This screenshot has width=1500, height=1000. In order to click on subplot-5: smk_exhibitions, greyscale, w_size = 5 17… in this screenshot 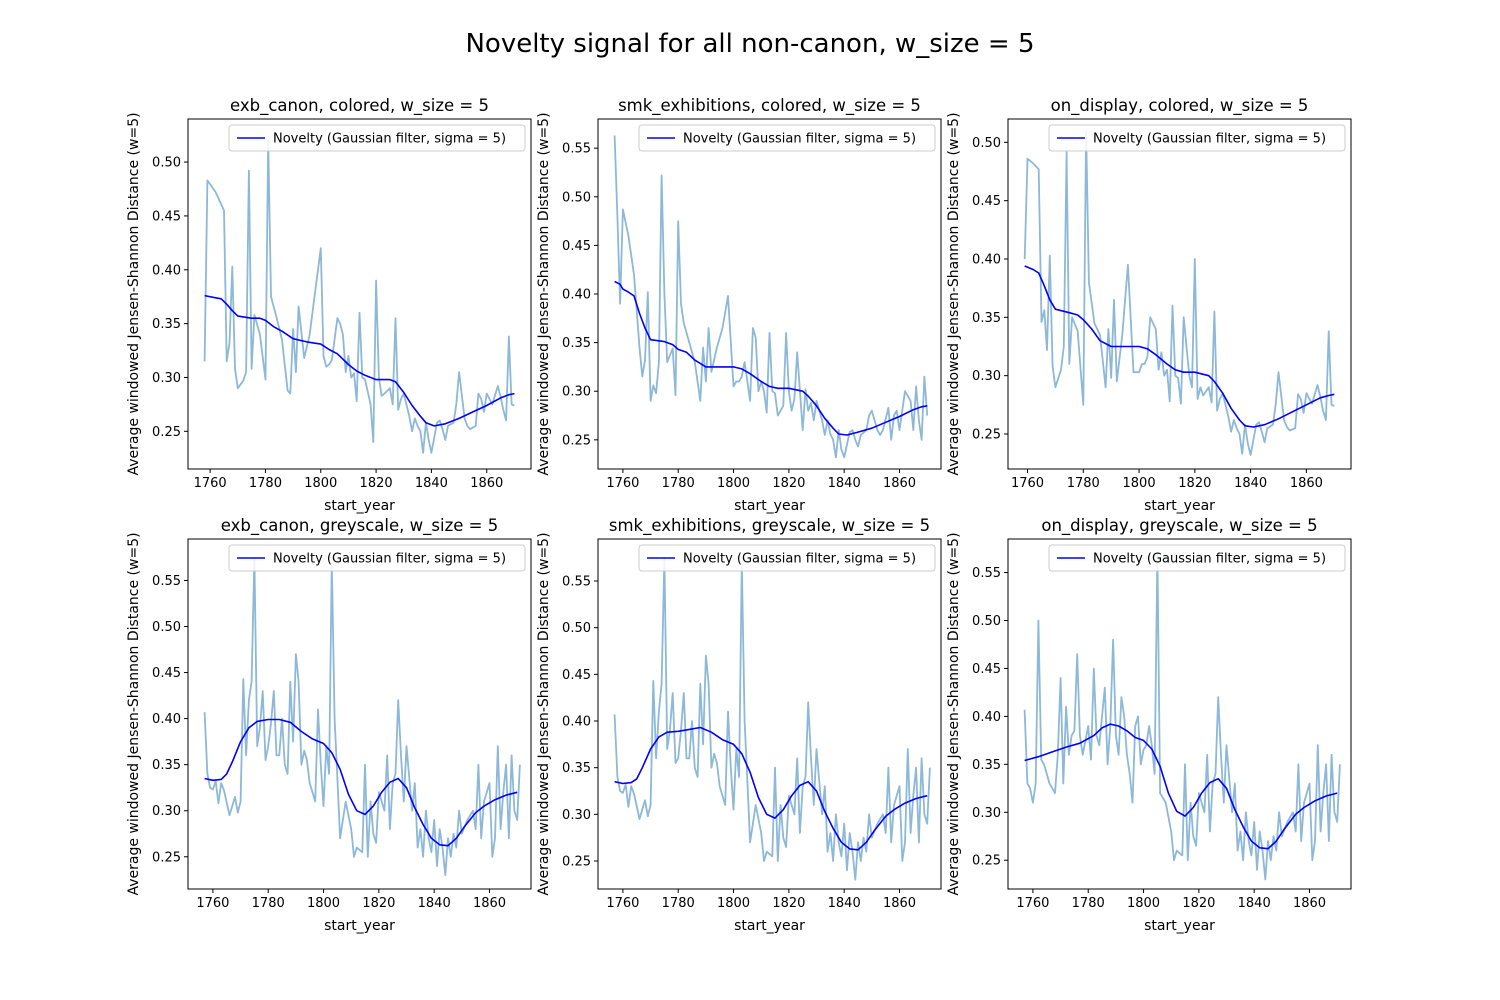, I will do `click(739, 725)`.